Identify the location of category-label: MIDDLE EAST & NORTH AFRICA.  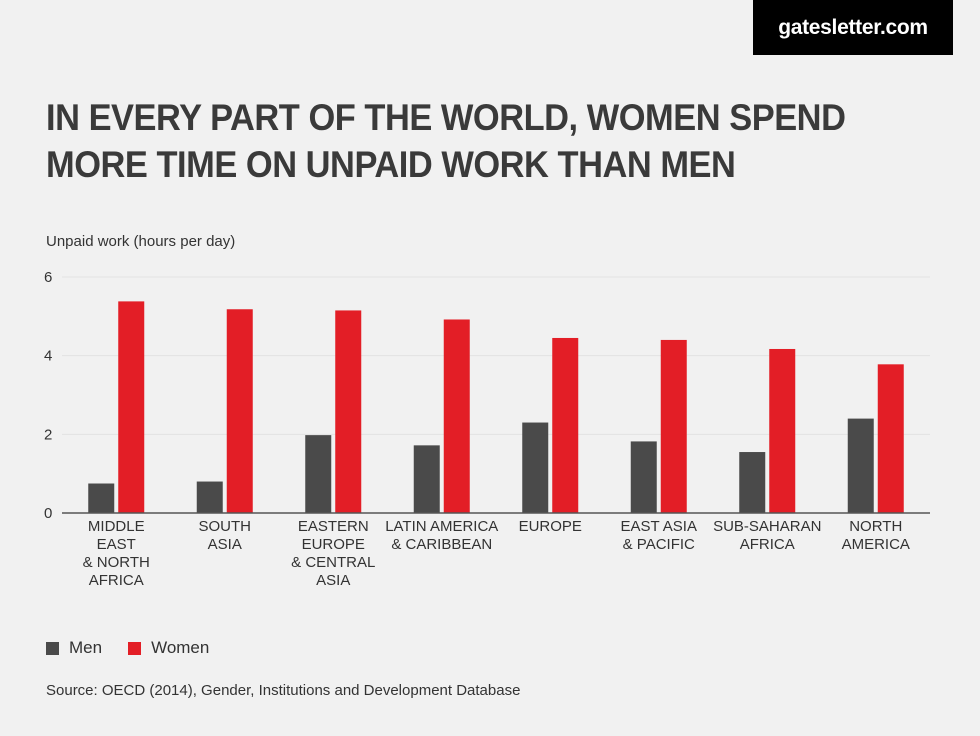
(116, 553).